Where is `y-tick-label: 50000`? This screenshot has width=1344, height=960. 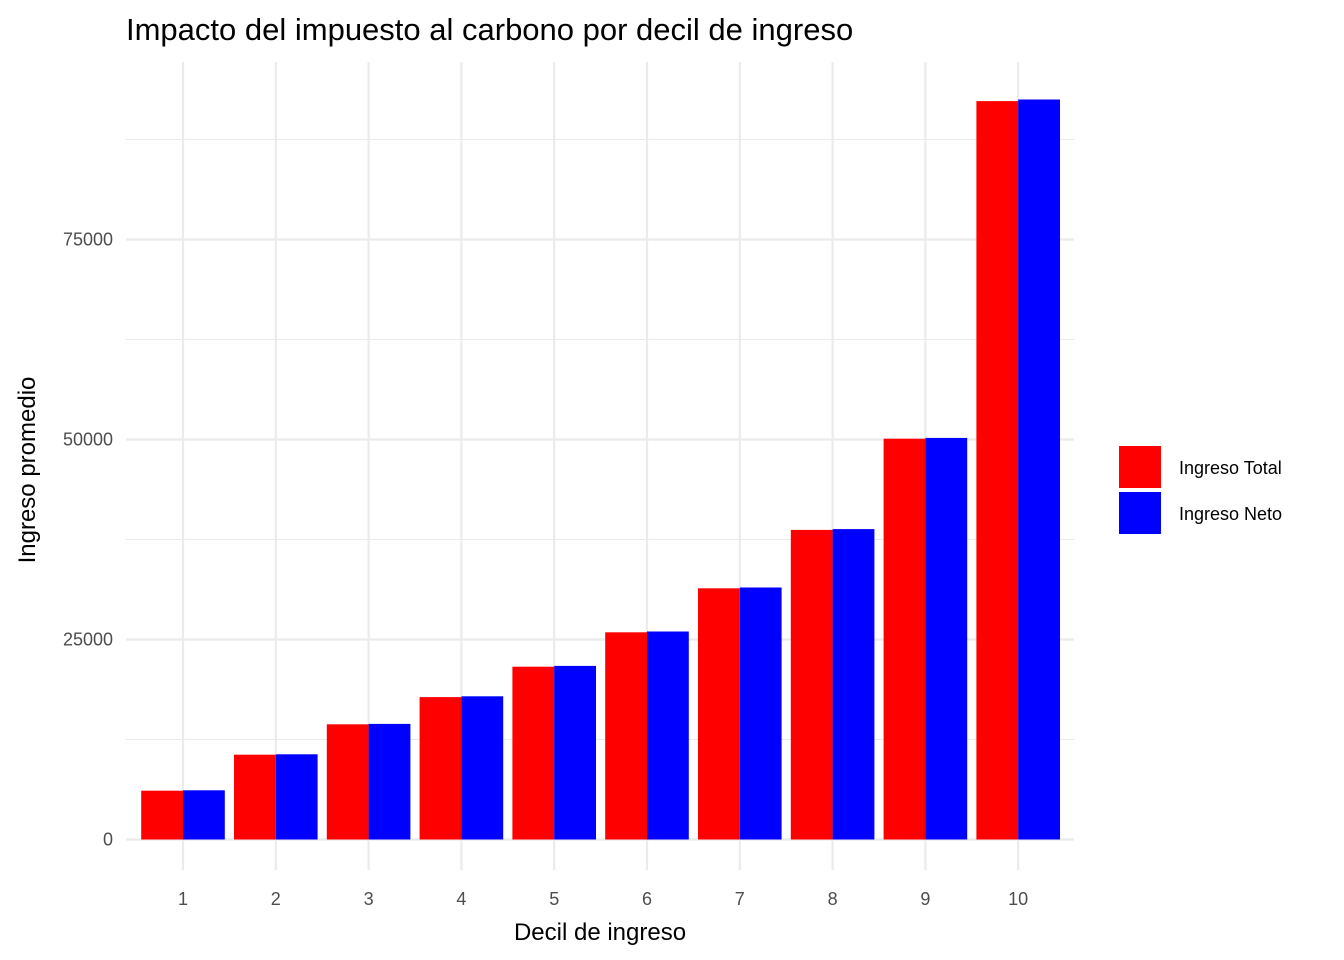 y-tick-label: 50000 is located at coordinates (88, 440).